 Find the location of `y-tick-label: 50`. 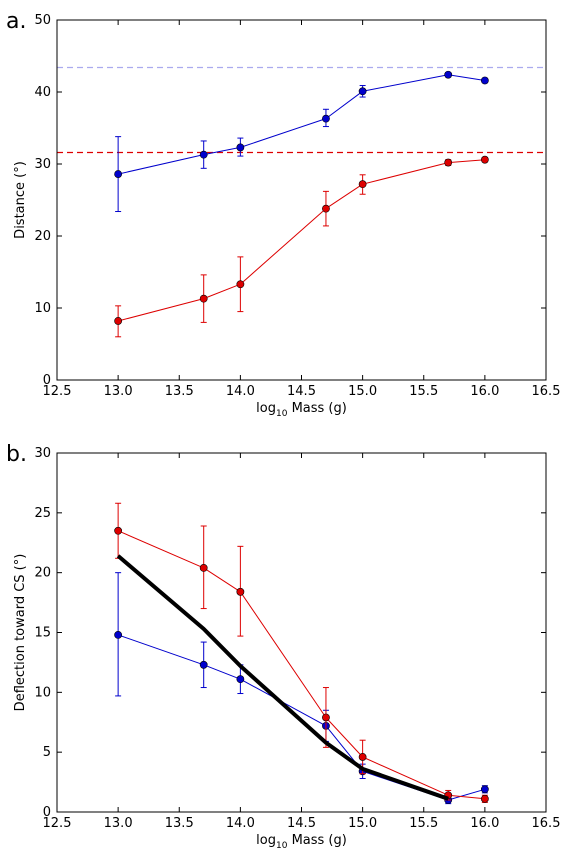

y-tick-label: 50 is located at coordinates (42, 20).